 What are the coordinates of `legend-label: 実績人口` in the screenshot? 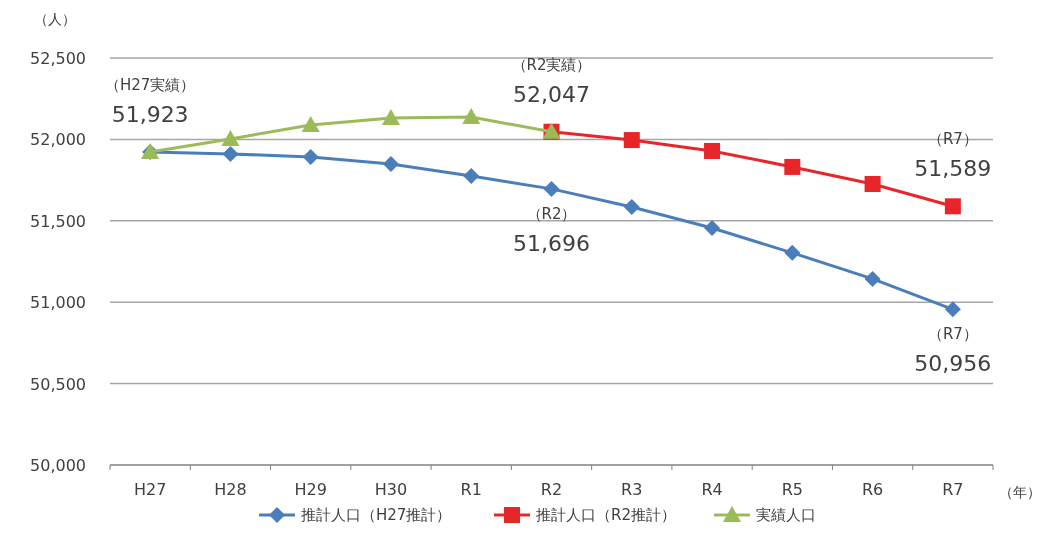 It's located at (786, 515).